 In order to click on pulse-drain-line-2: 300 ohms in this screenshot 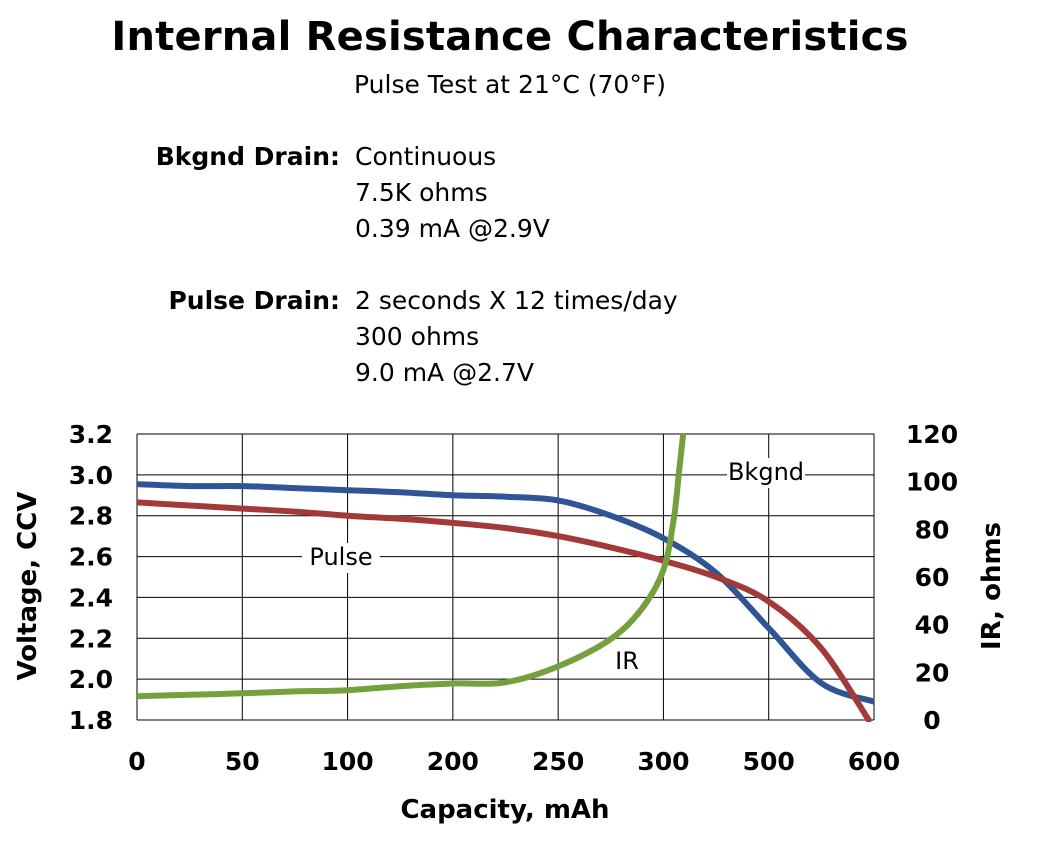, I will do `click(417, 336)`.